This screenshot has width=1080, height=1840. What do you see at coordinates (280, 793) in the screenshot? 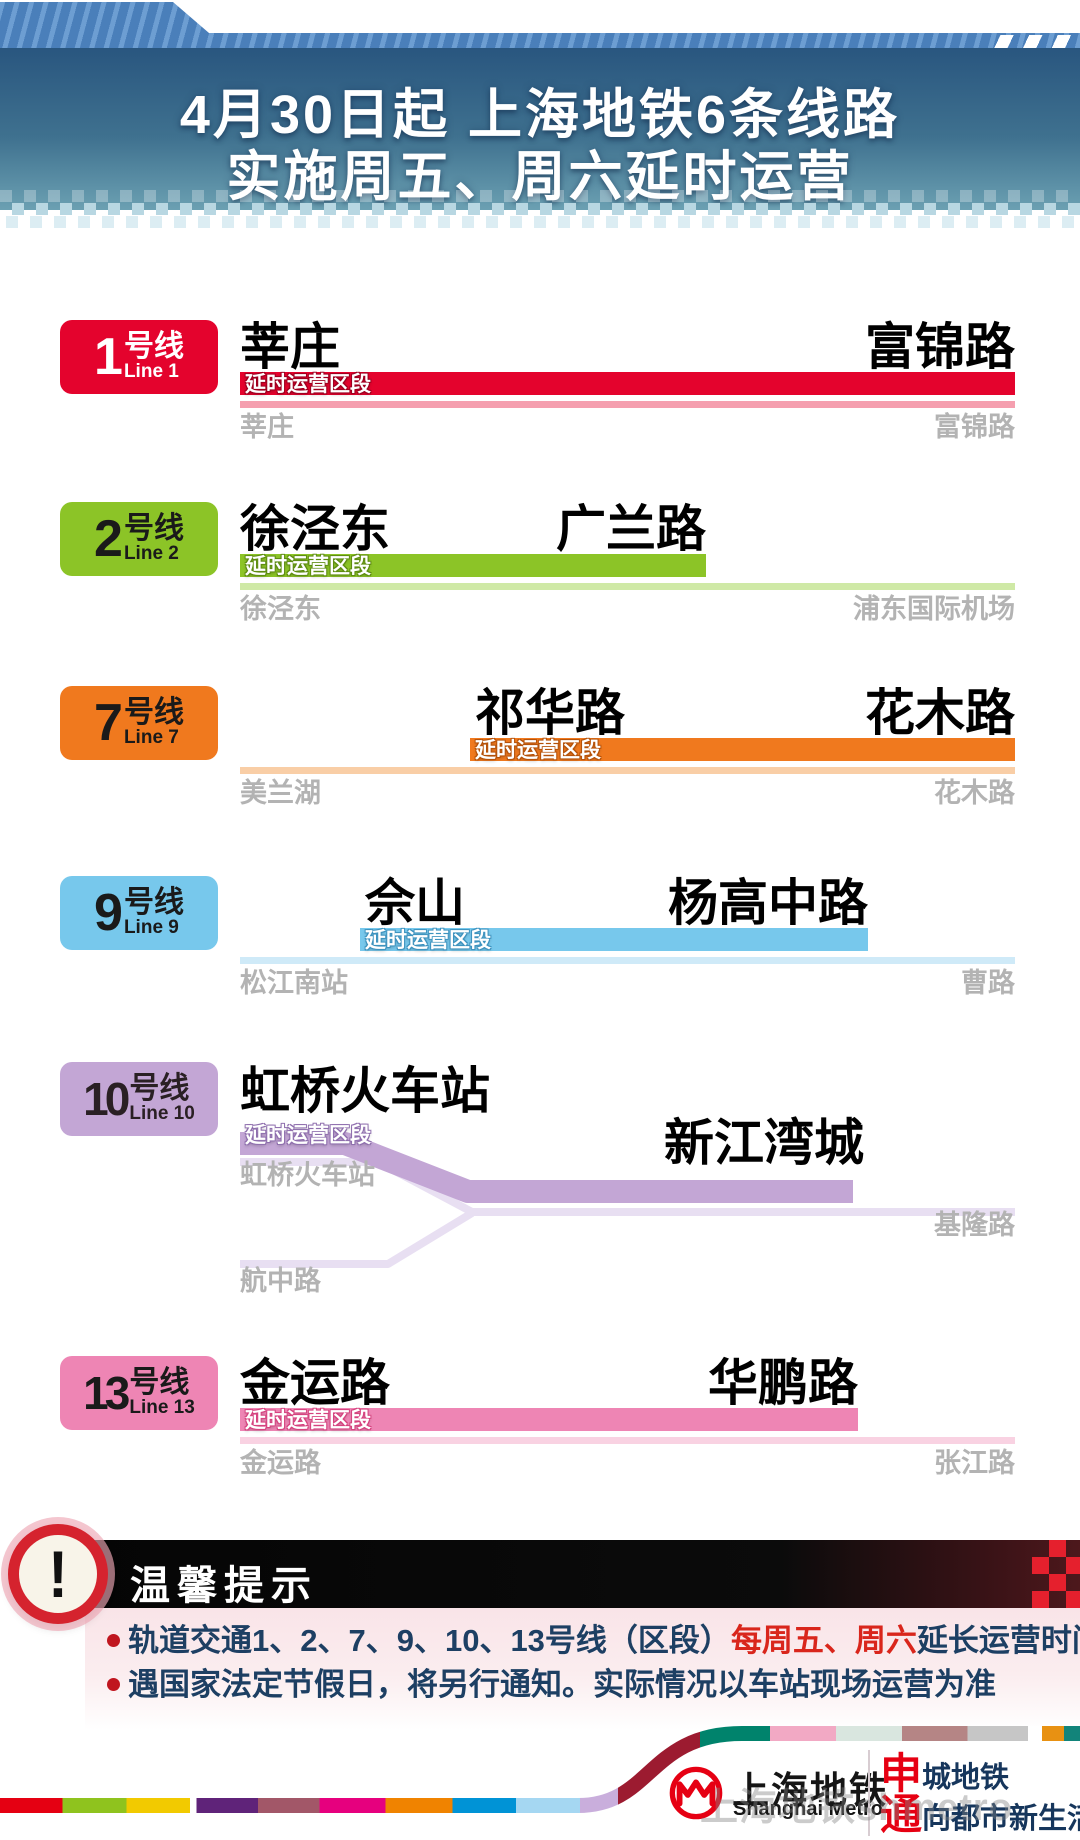
I see `full-start-station: 美兰湖` at bounding box center [280, 793].